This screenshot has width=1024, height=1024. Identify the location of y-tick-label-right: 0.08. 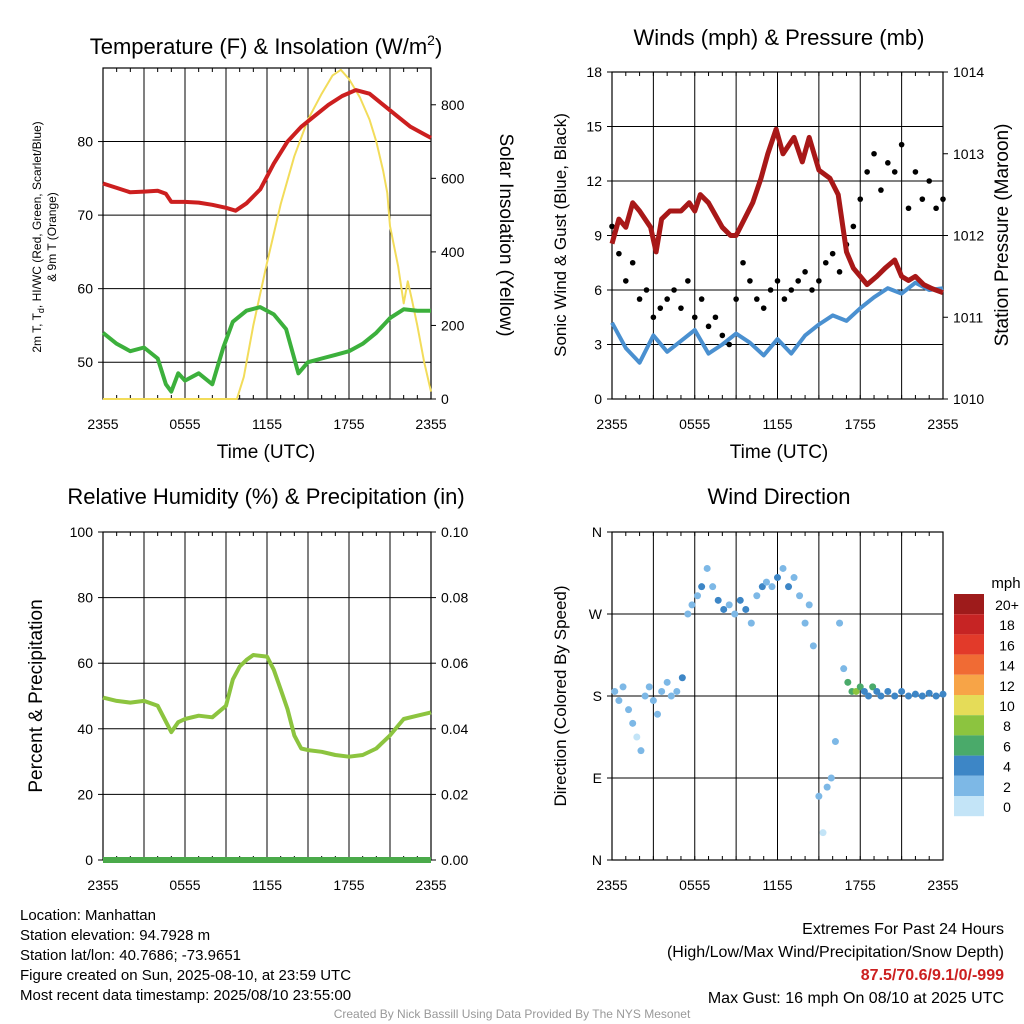
(454, 598).